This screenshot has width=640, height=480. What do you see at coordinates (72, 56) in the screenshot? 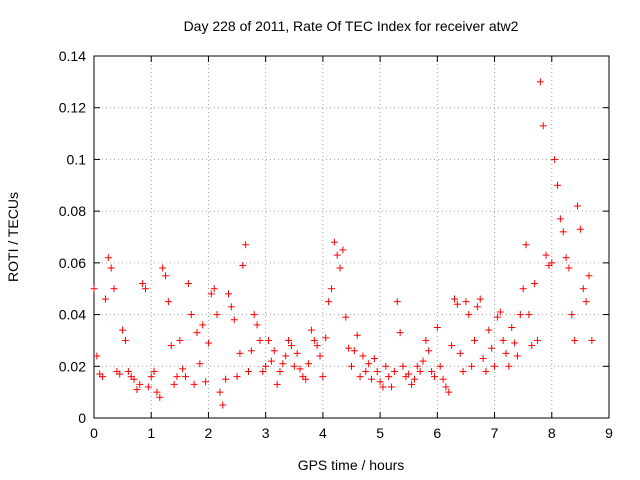
I see `y-tick-label: 0.14` at bounding box center [72, 56].